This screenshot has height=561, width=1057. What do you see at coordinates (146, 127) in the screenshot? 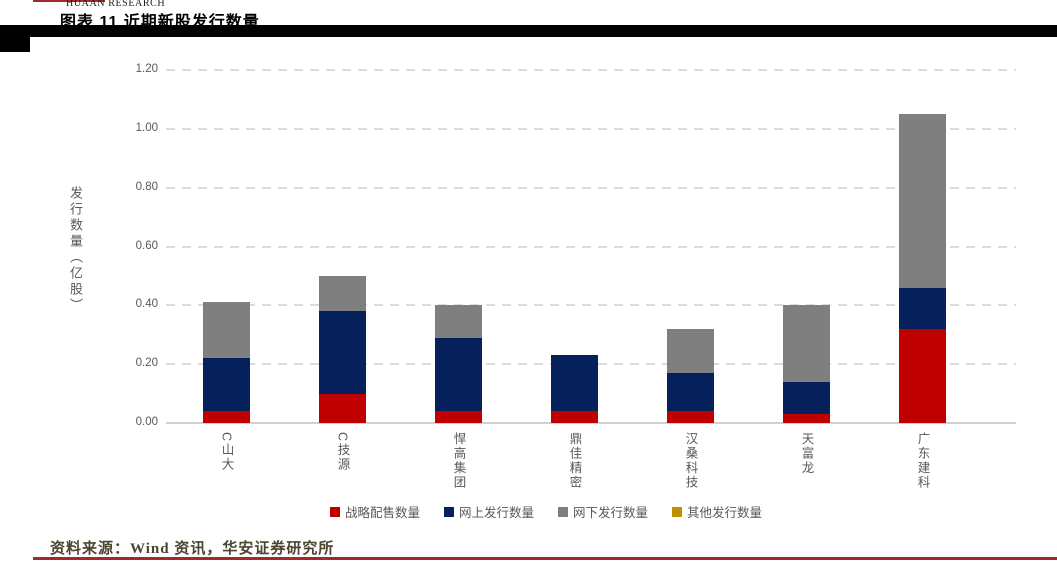
I see `y-axis-tick-label: 1.00` at bounding box center [146, 127].